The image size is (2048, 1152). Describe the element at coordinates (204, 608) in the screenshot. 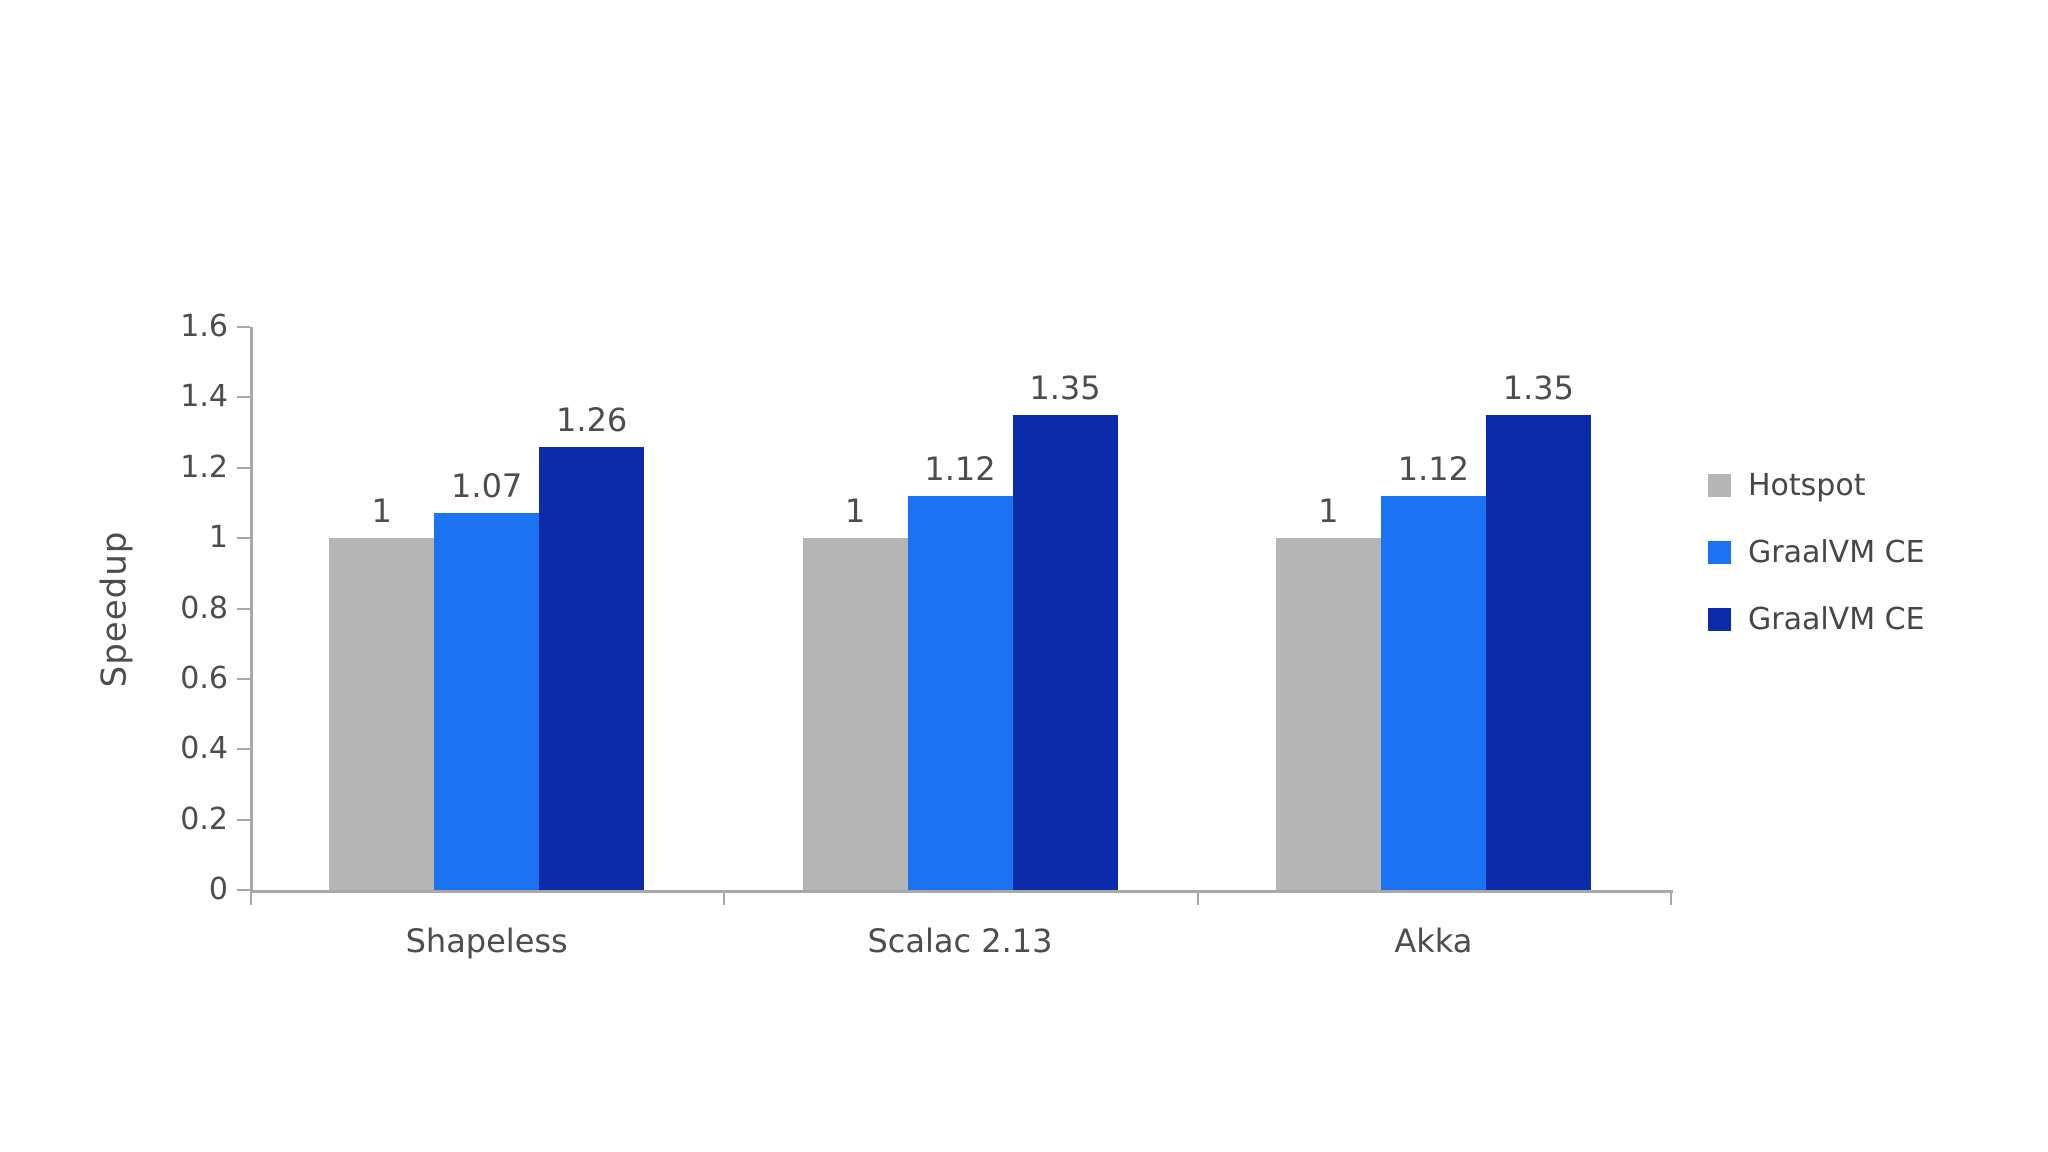

I see `y-tick-label: 0.8` at that location.